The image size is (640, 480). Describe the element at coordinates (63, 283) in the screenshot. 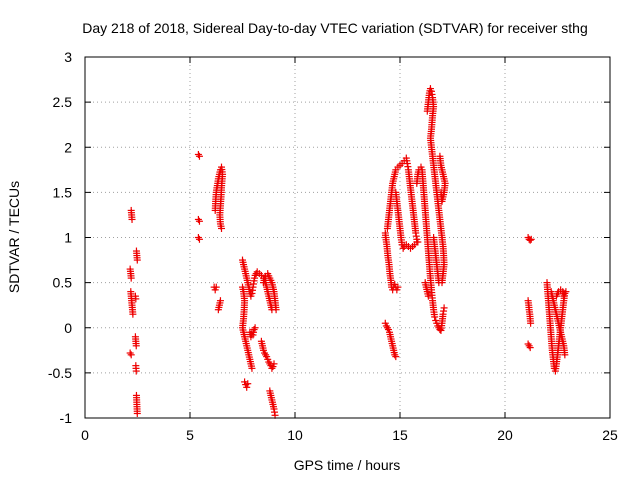

I see `y-tick-label: 0.5` at that location.